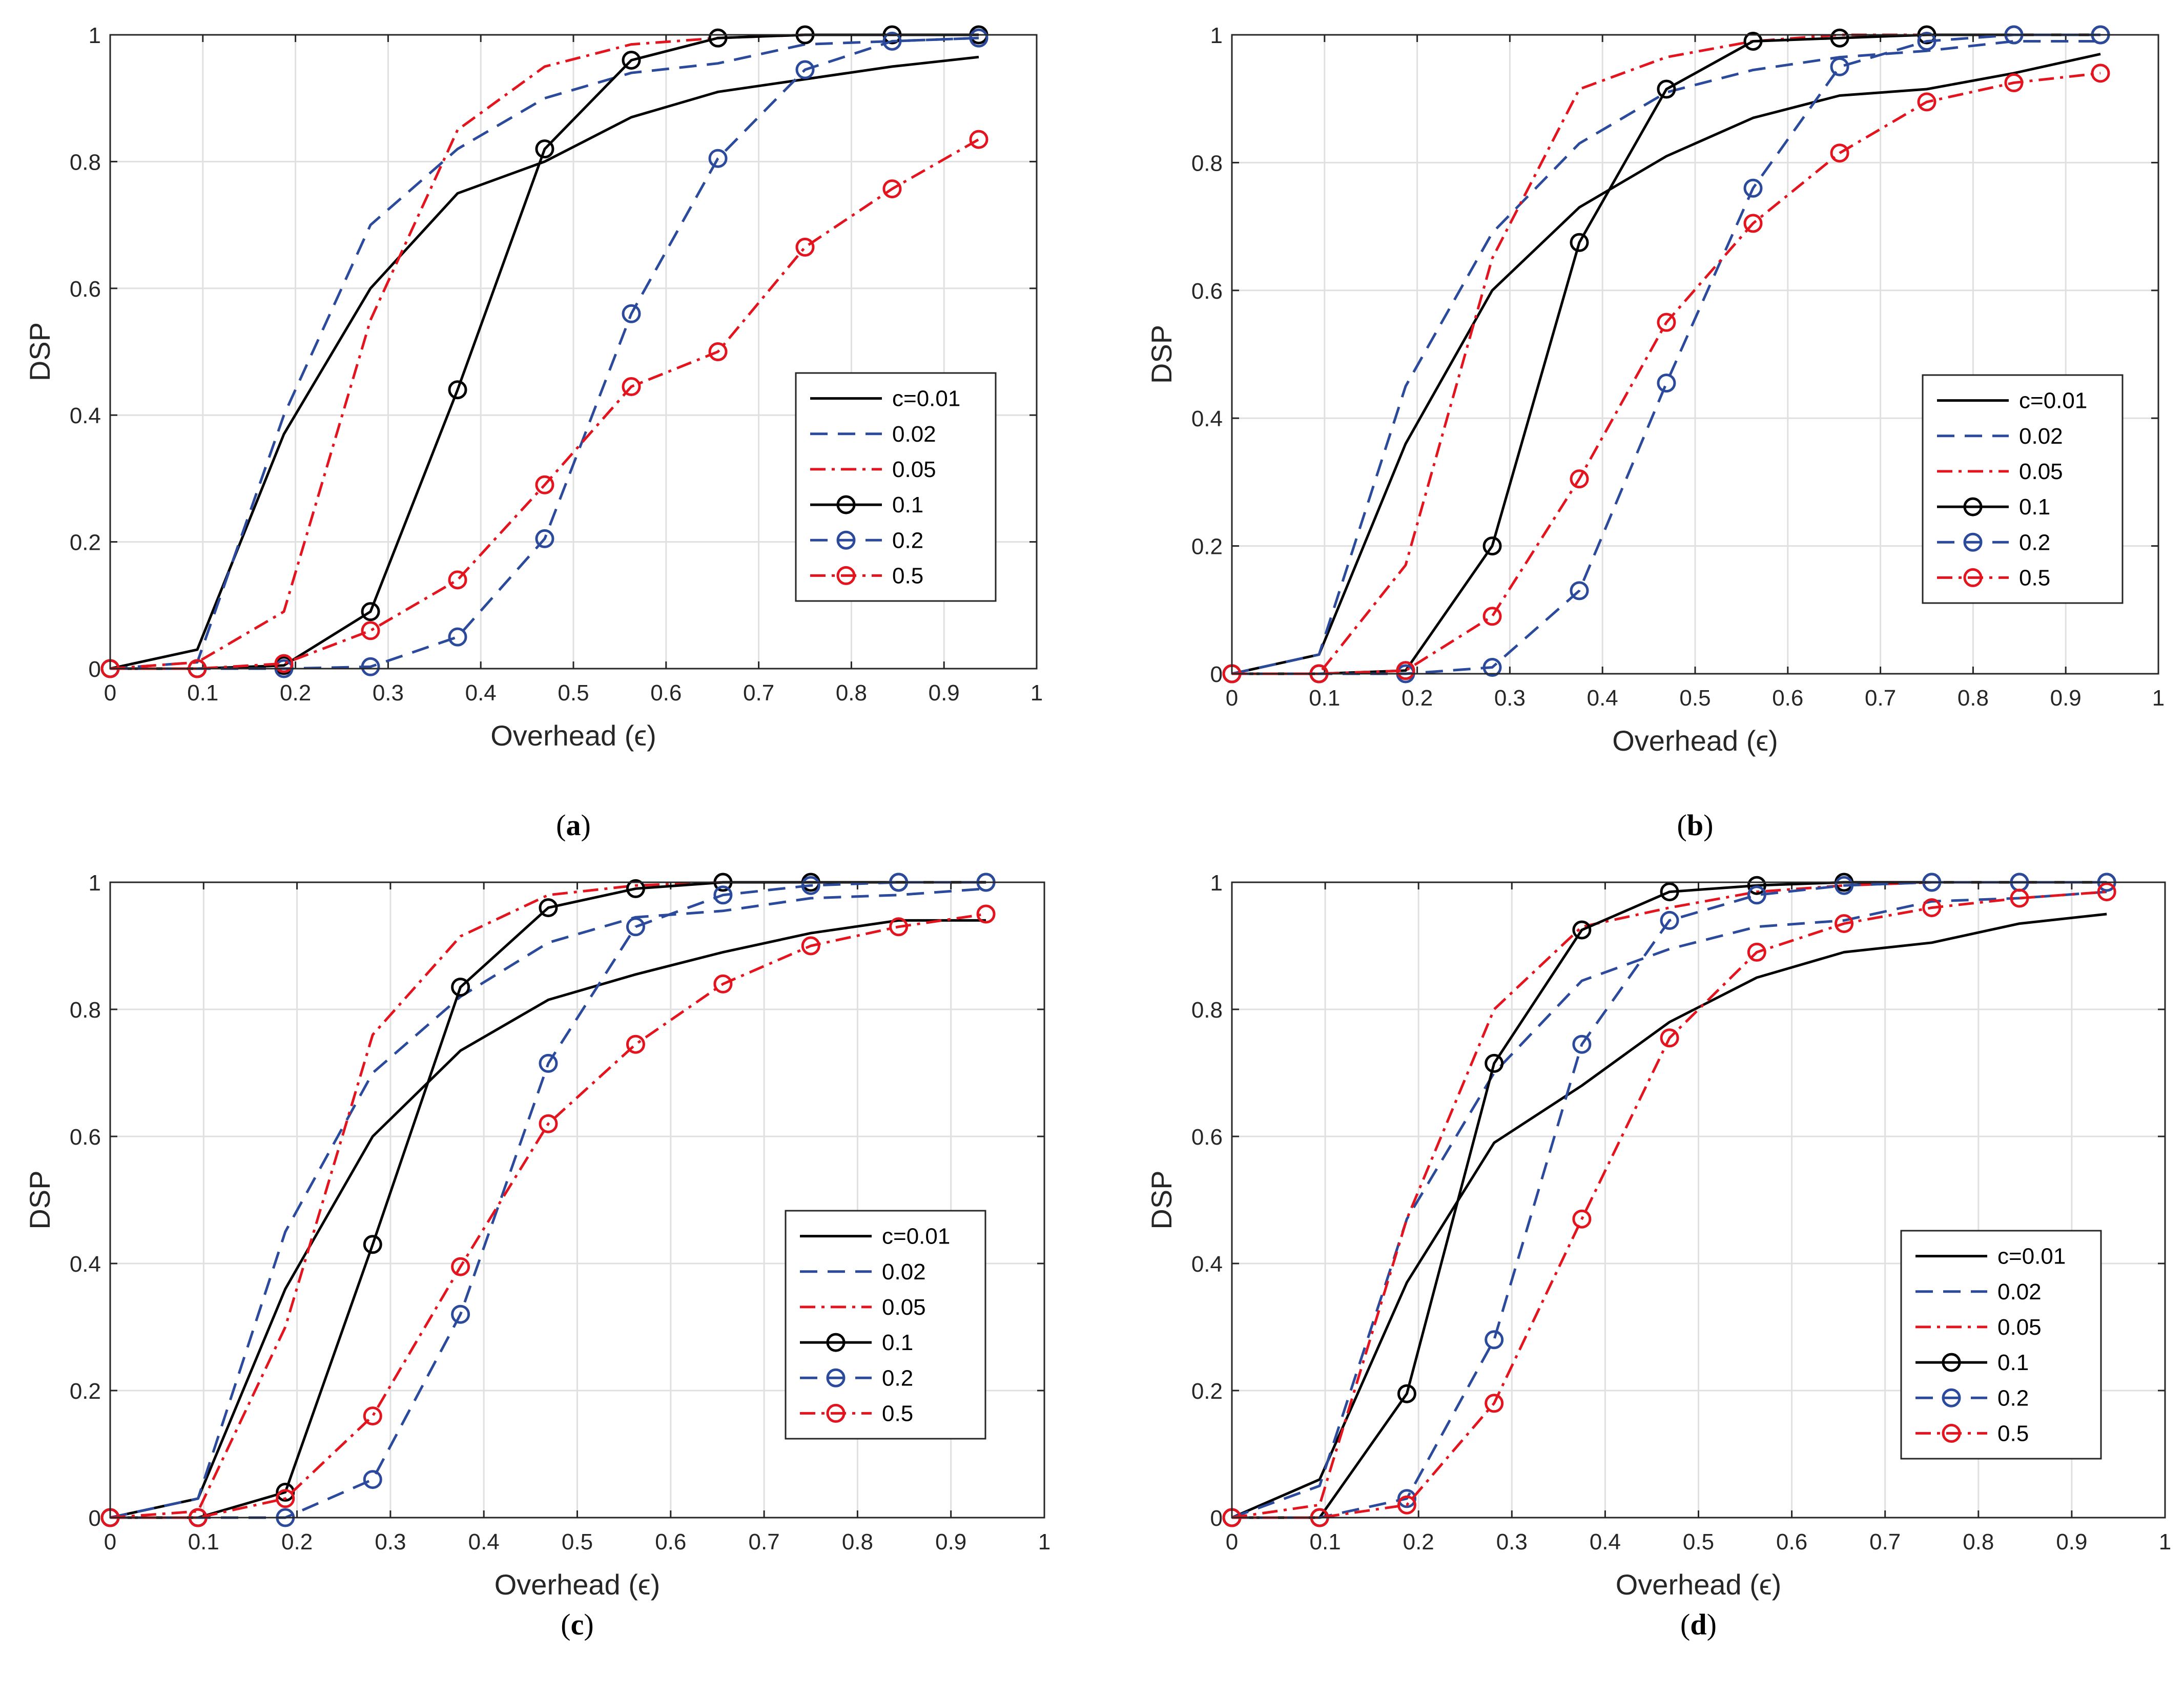  What do you see at coordinates (95, 669) in the screenshot?
I see `y-tick-label: 0` at bounding box center [95, 669].